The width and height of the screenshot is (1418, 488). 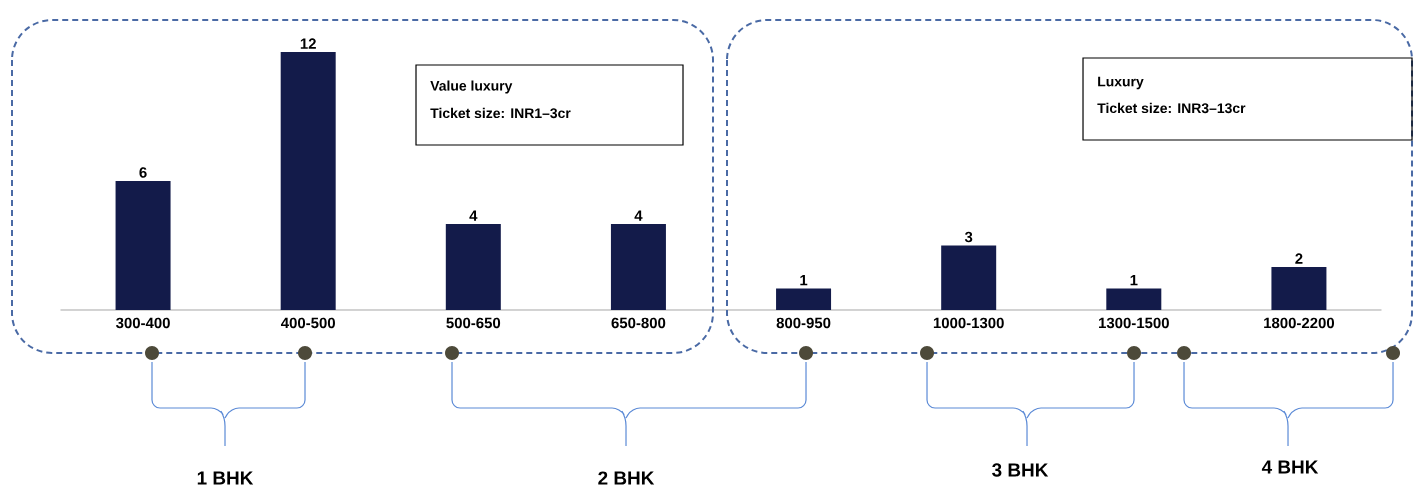 What do you see at coordinates (1290, 467) in the screenshot?
I see `text: 4 BHK` at bounding box center [1290, 467].